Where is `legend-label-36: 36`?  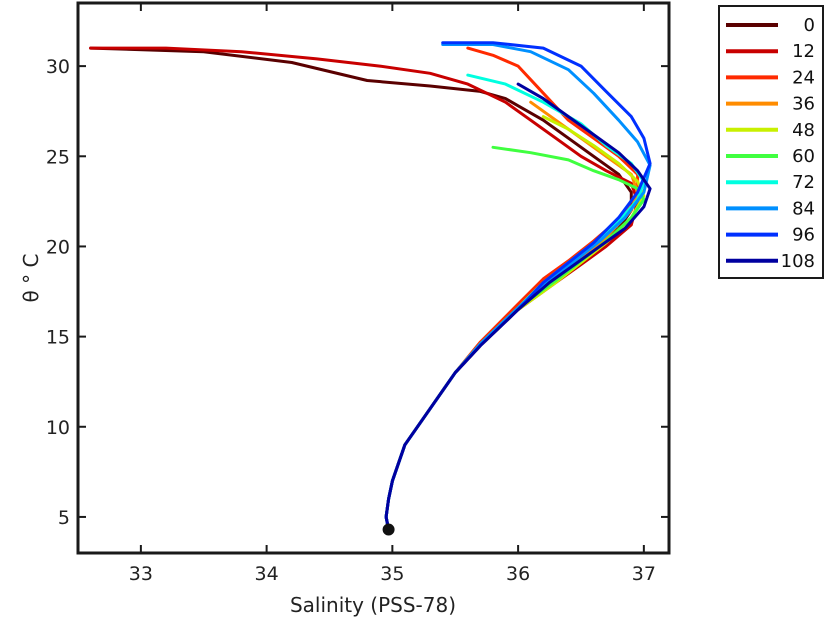 legend-label-36: 36 is located at coordinates (803, 104).